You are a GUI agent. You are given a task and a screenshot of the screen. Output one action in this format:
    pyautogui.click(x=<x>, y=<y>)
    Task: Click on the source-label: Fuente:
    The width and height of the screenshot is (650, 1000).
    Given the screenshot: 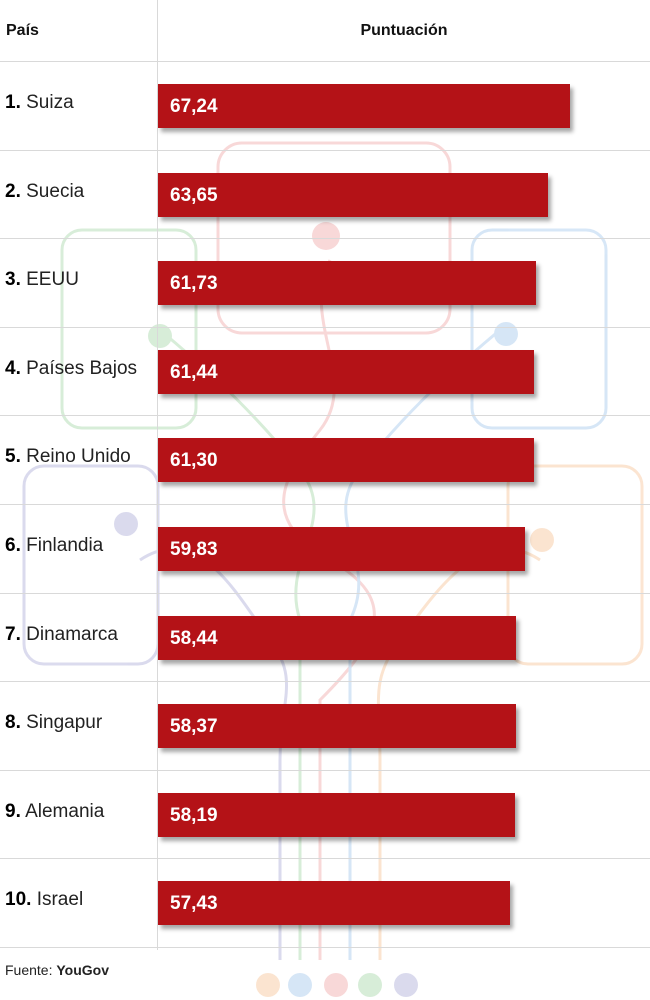 What is the action you would take?
    pyautogui.click(x=29, y=970)
    